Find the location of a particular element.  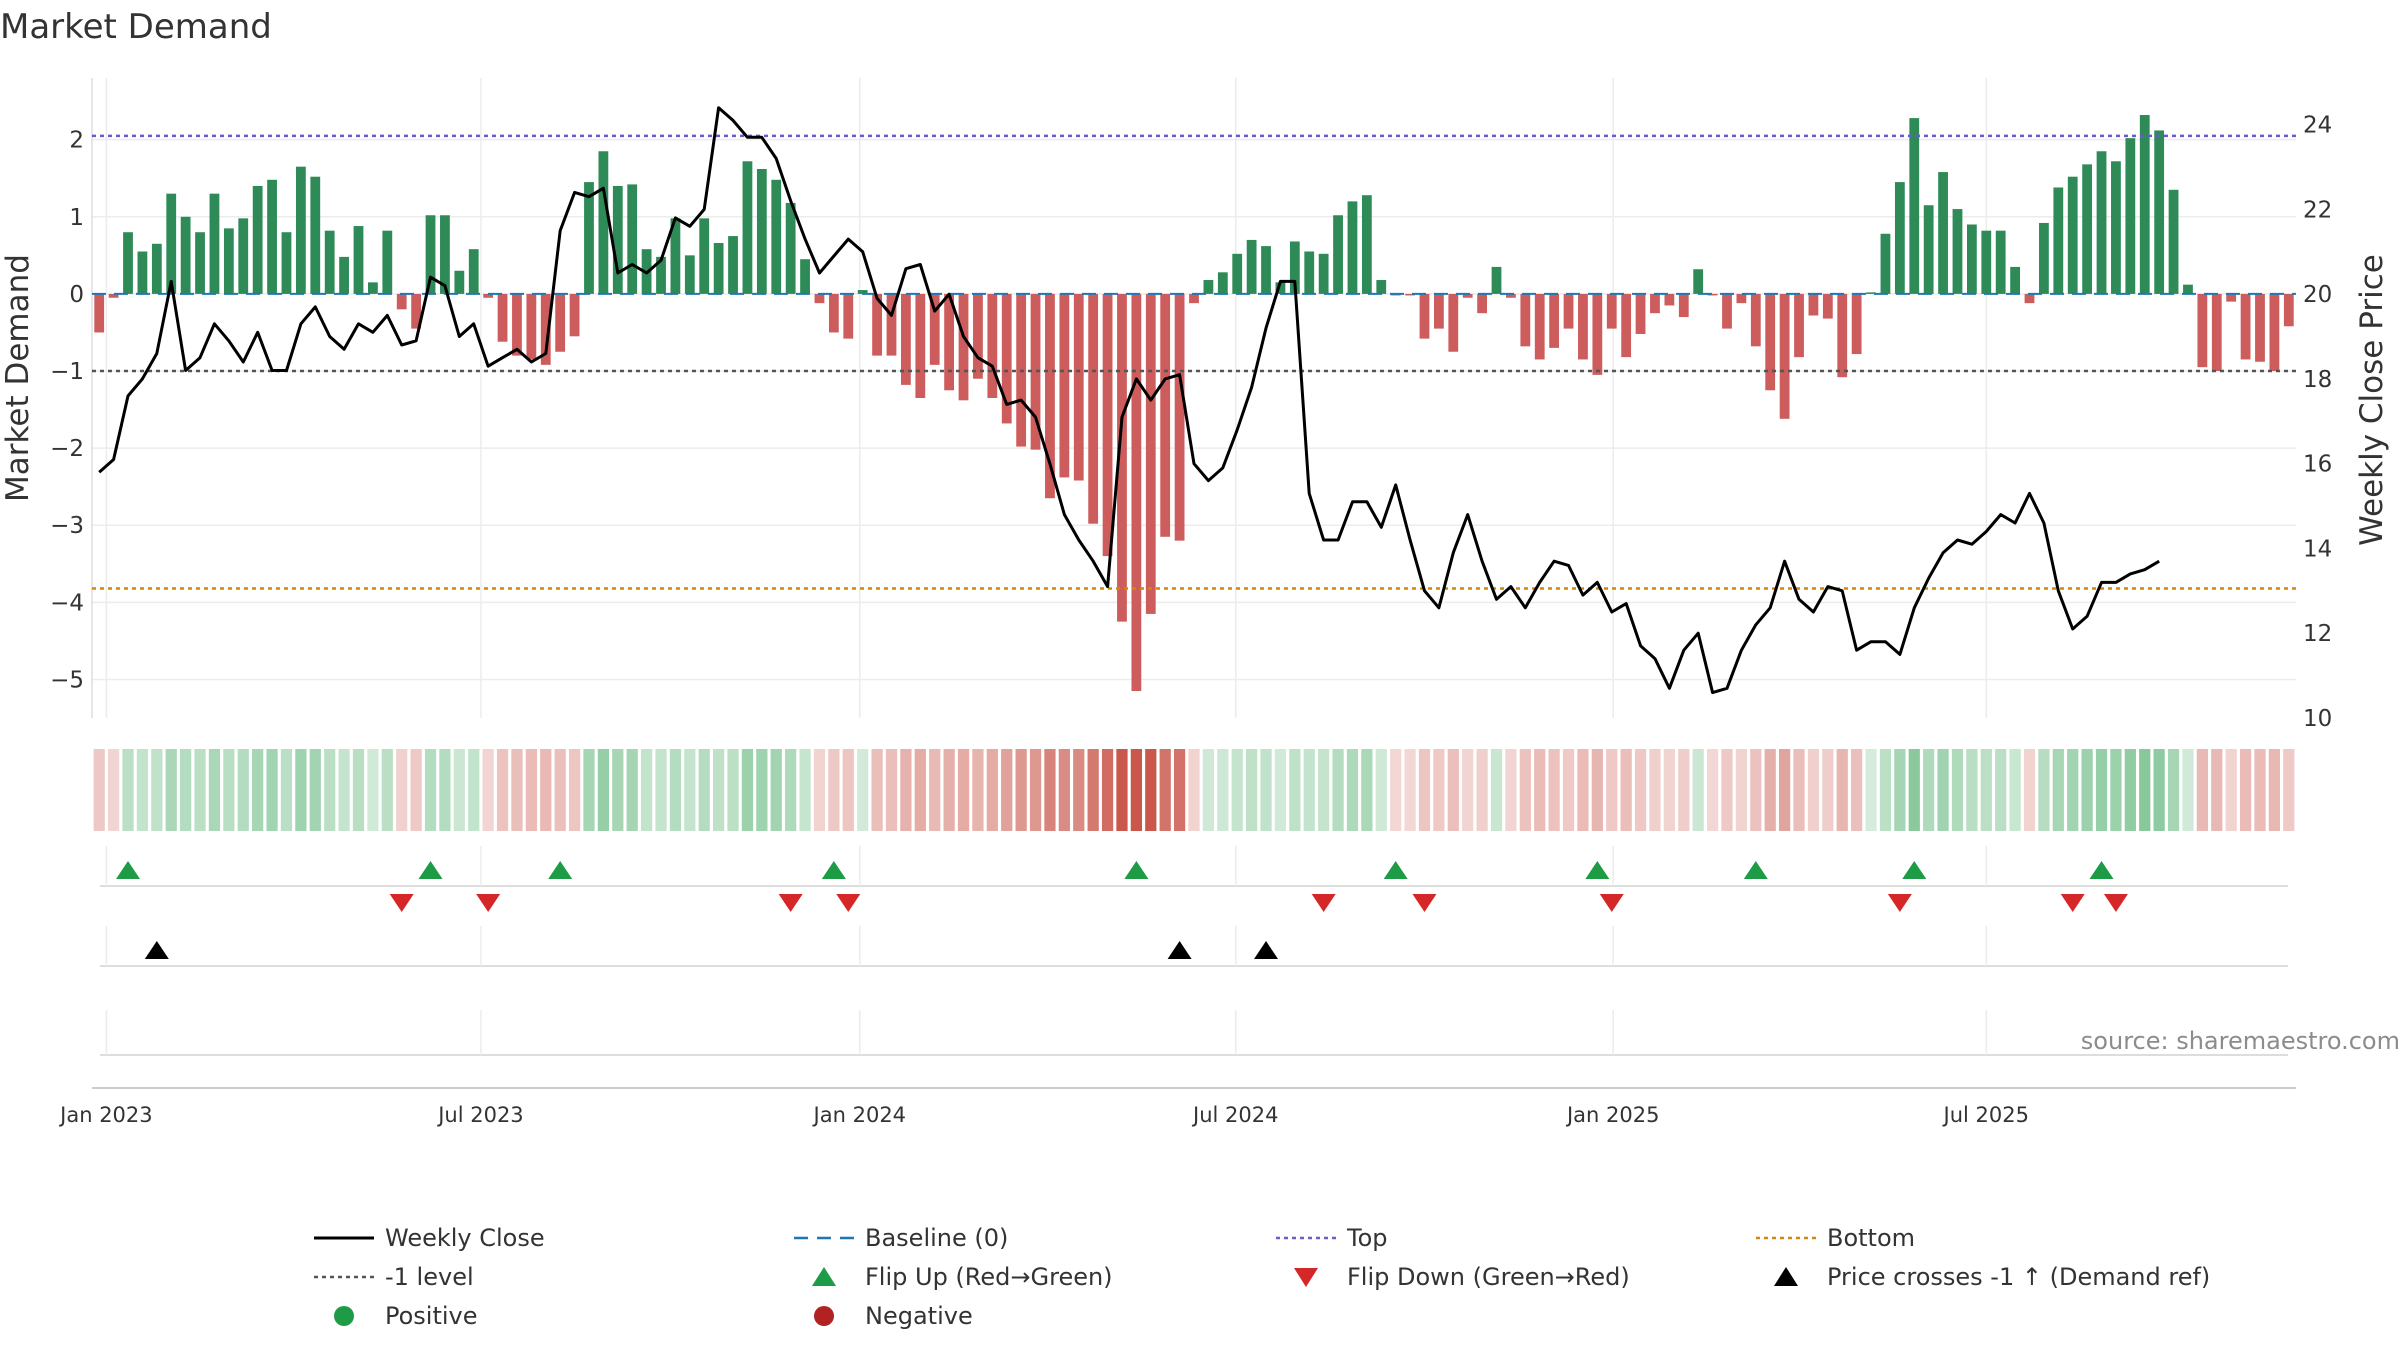

y-tick-right: 16 is located at coordinates (2317, 465).